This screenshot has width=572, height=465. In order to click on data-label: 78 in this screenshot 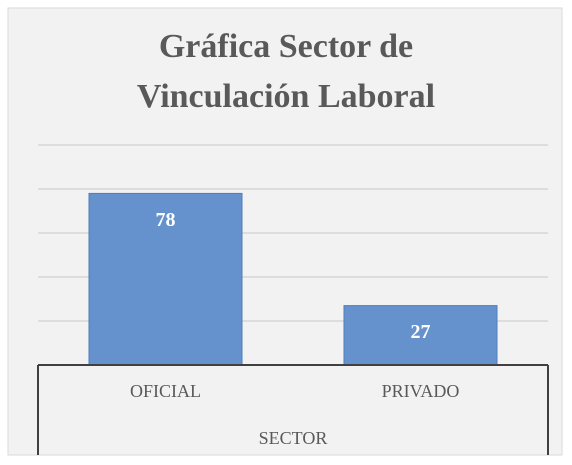, I will do `click(166, 220)`.